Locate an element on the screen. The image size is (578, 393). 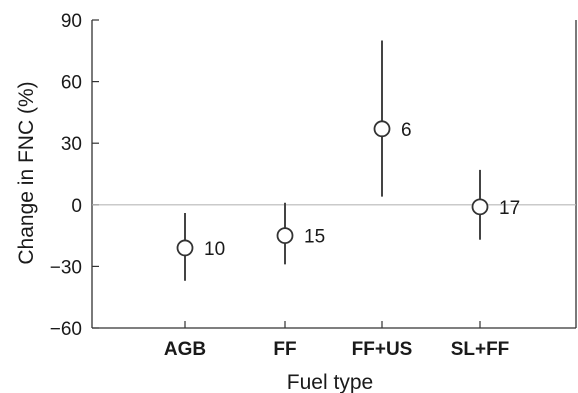
y-tick-label: 0 is located at coordinates (76, 206).